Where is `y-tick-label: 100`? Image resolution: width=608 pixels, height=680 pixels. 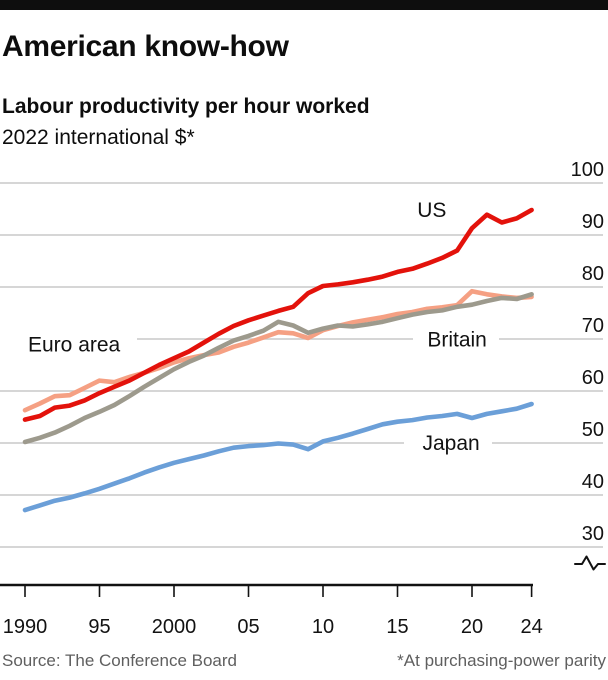
y-tick-label: 100 is located at coordinates (587, 170).